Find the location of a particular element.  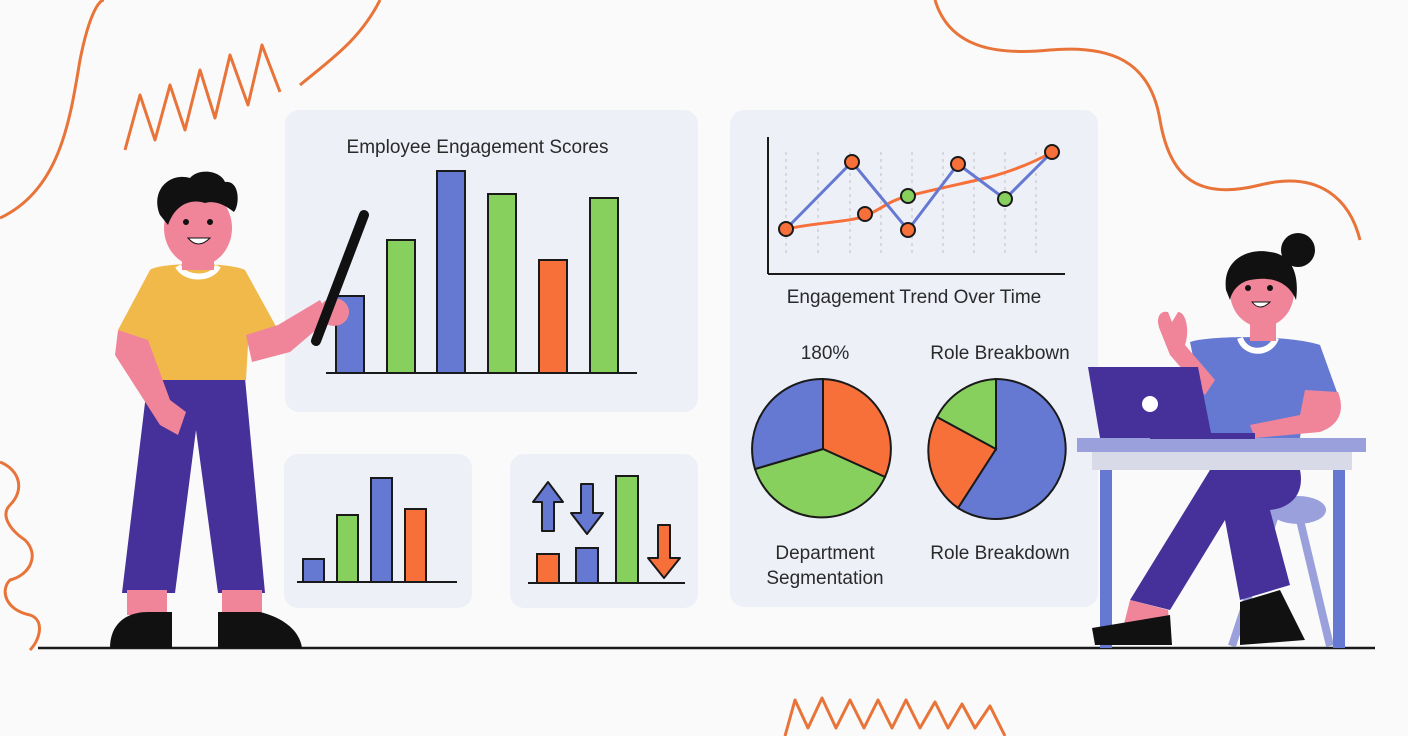

small-bar-chart is located at coordinates (377, 530).